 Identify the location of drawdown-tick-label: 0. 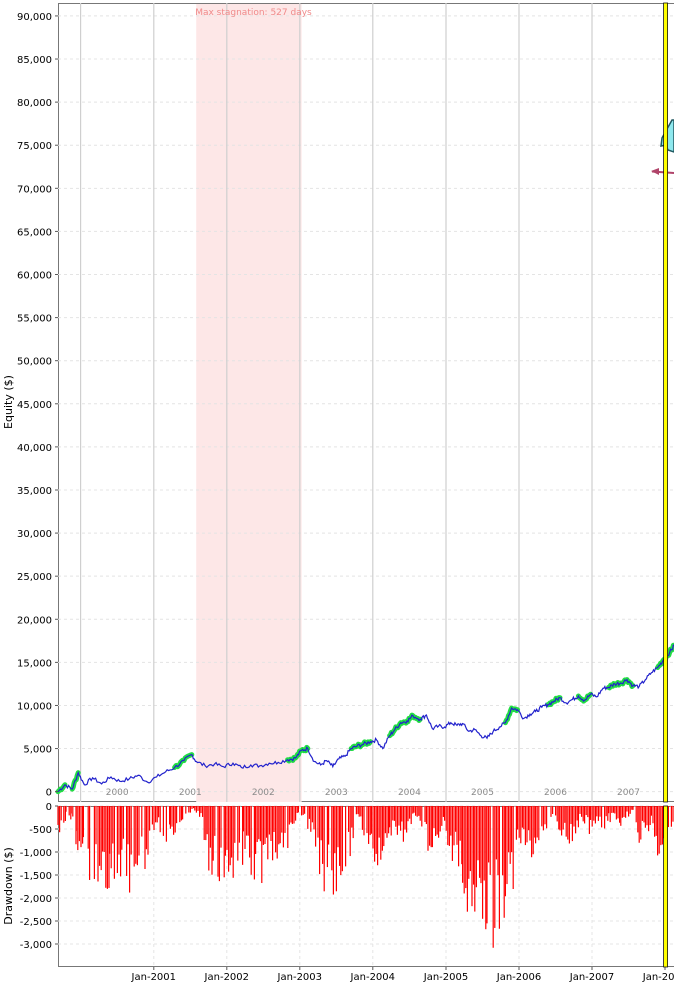
(49, 807).